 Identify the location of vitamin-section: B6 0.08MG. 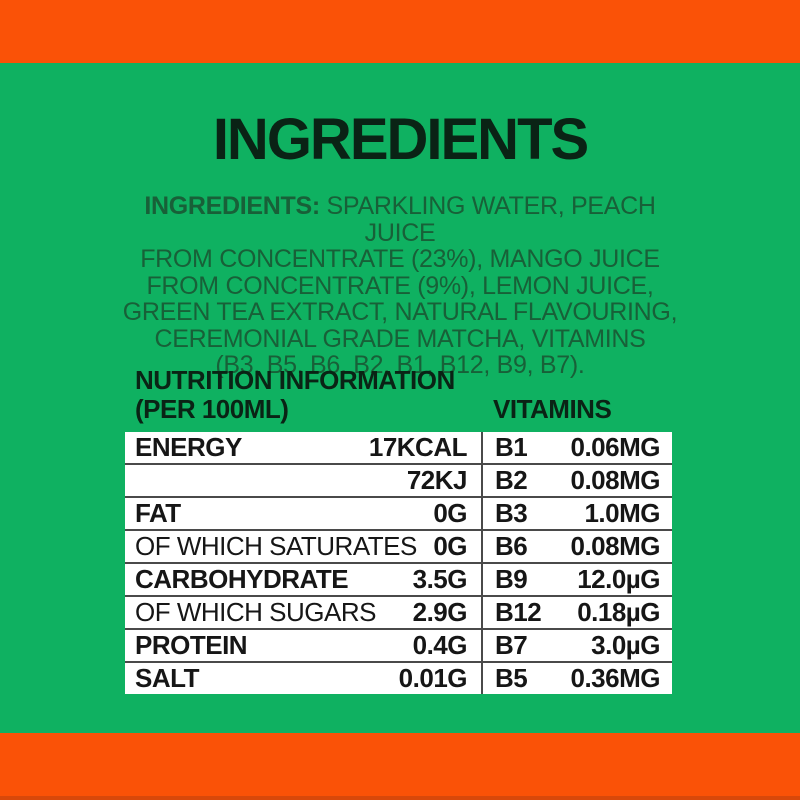
(576, 546).